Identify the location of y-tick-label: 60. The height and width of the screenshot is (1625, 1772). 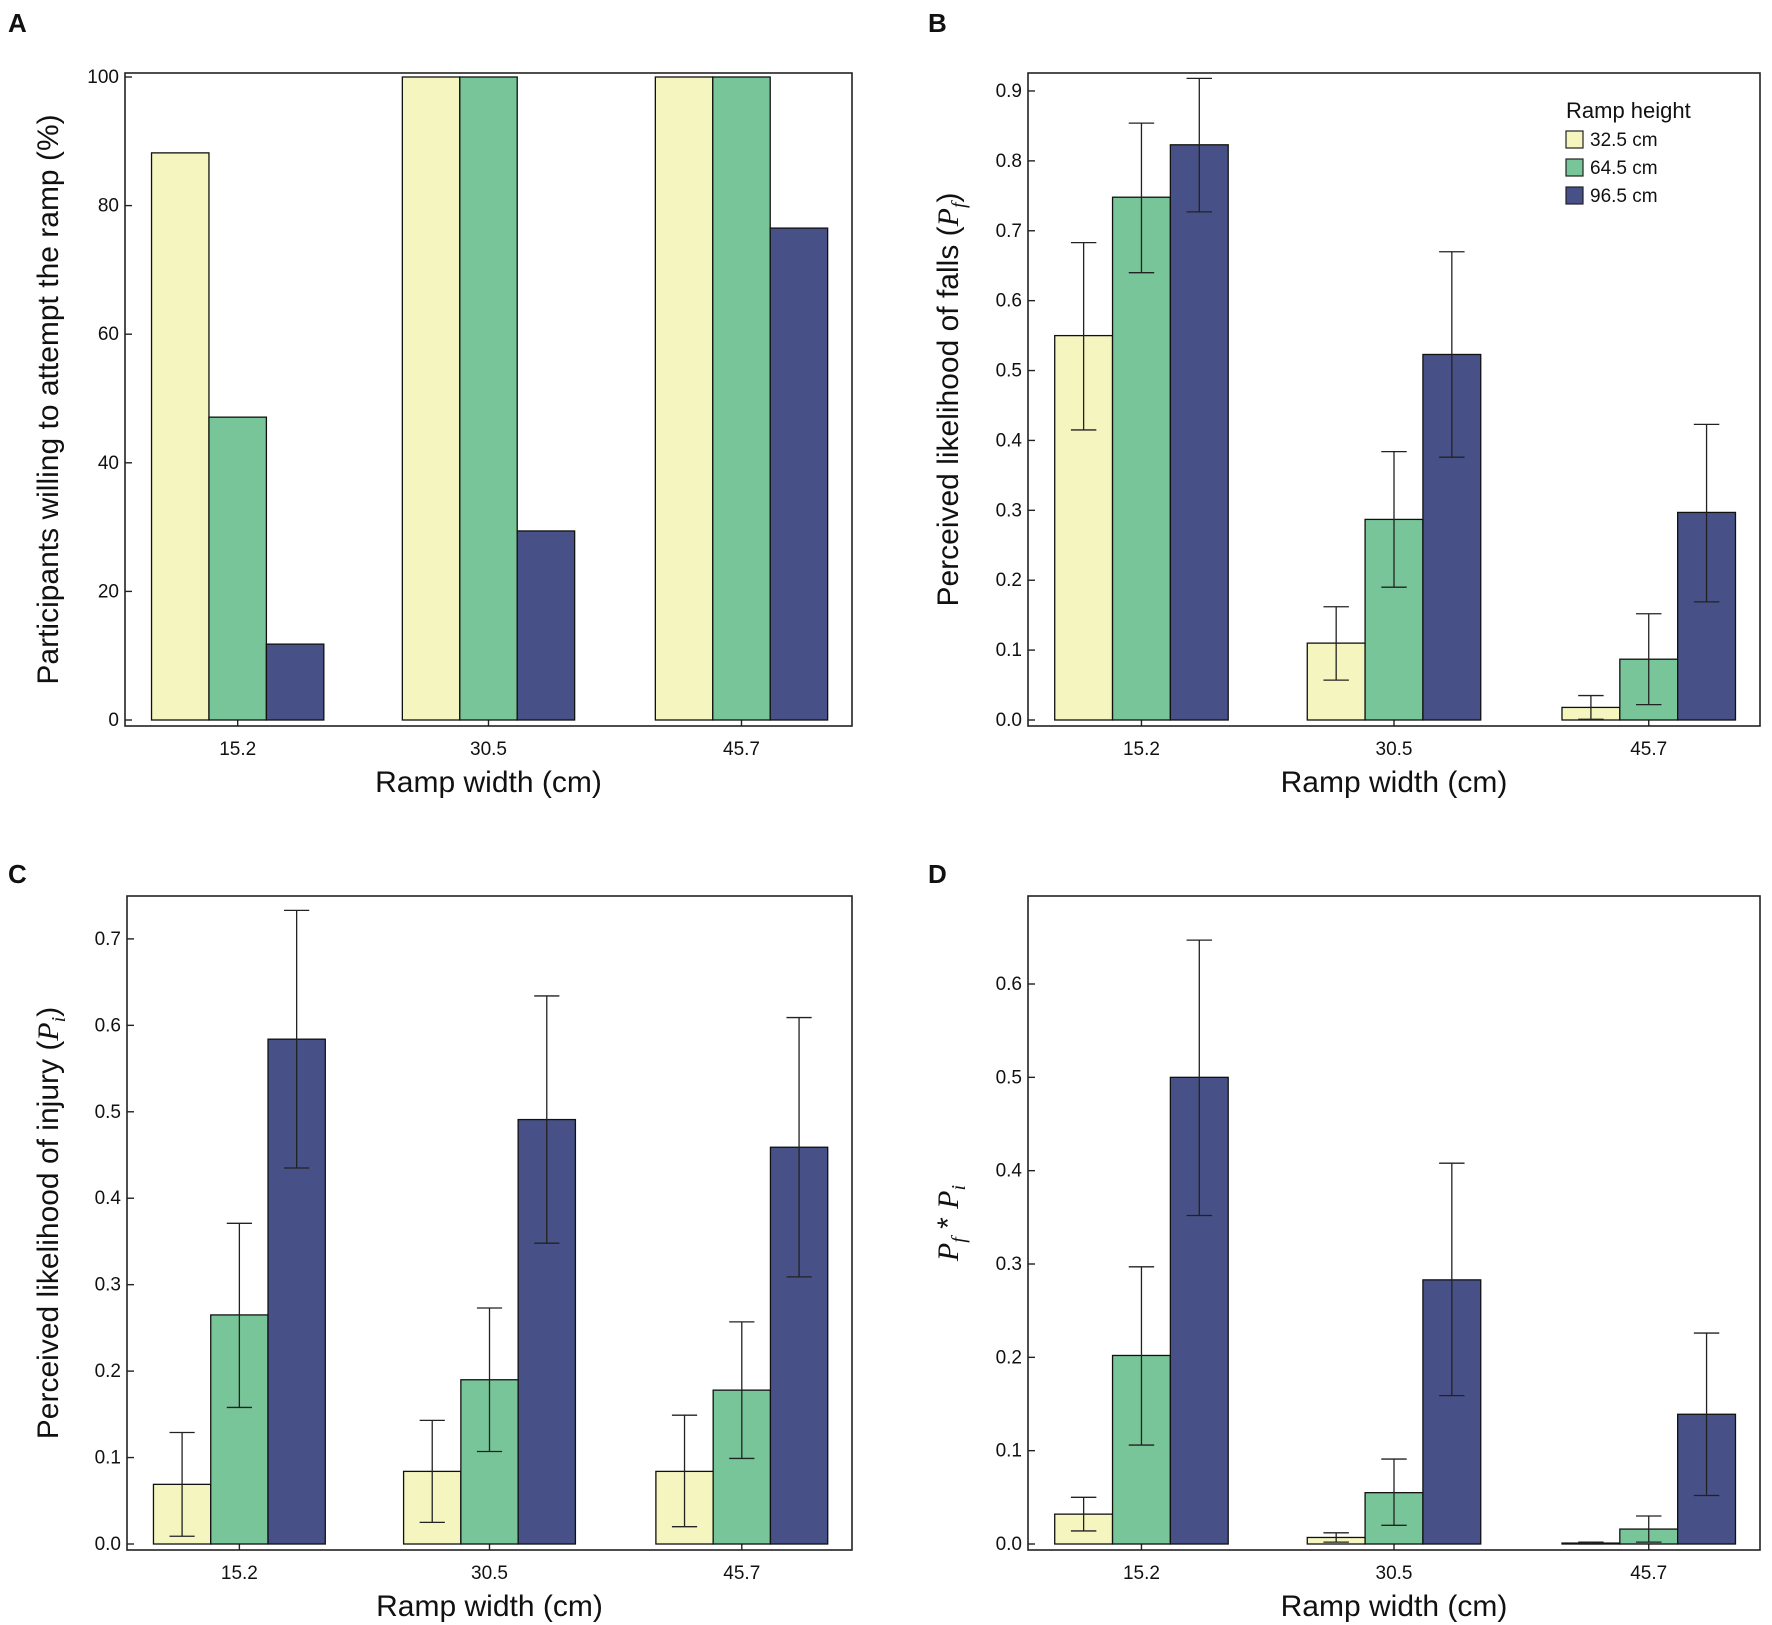
(108, 334).